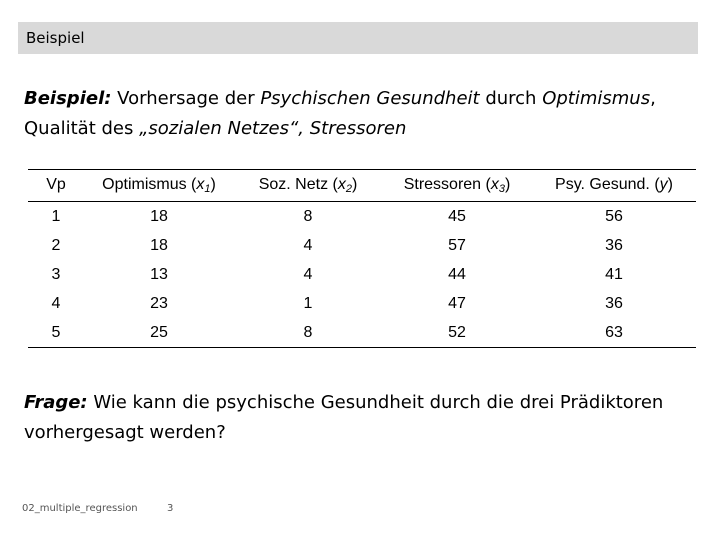  I want to click on table-row: 1 18 8 45 56, so click(362, 217).